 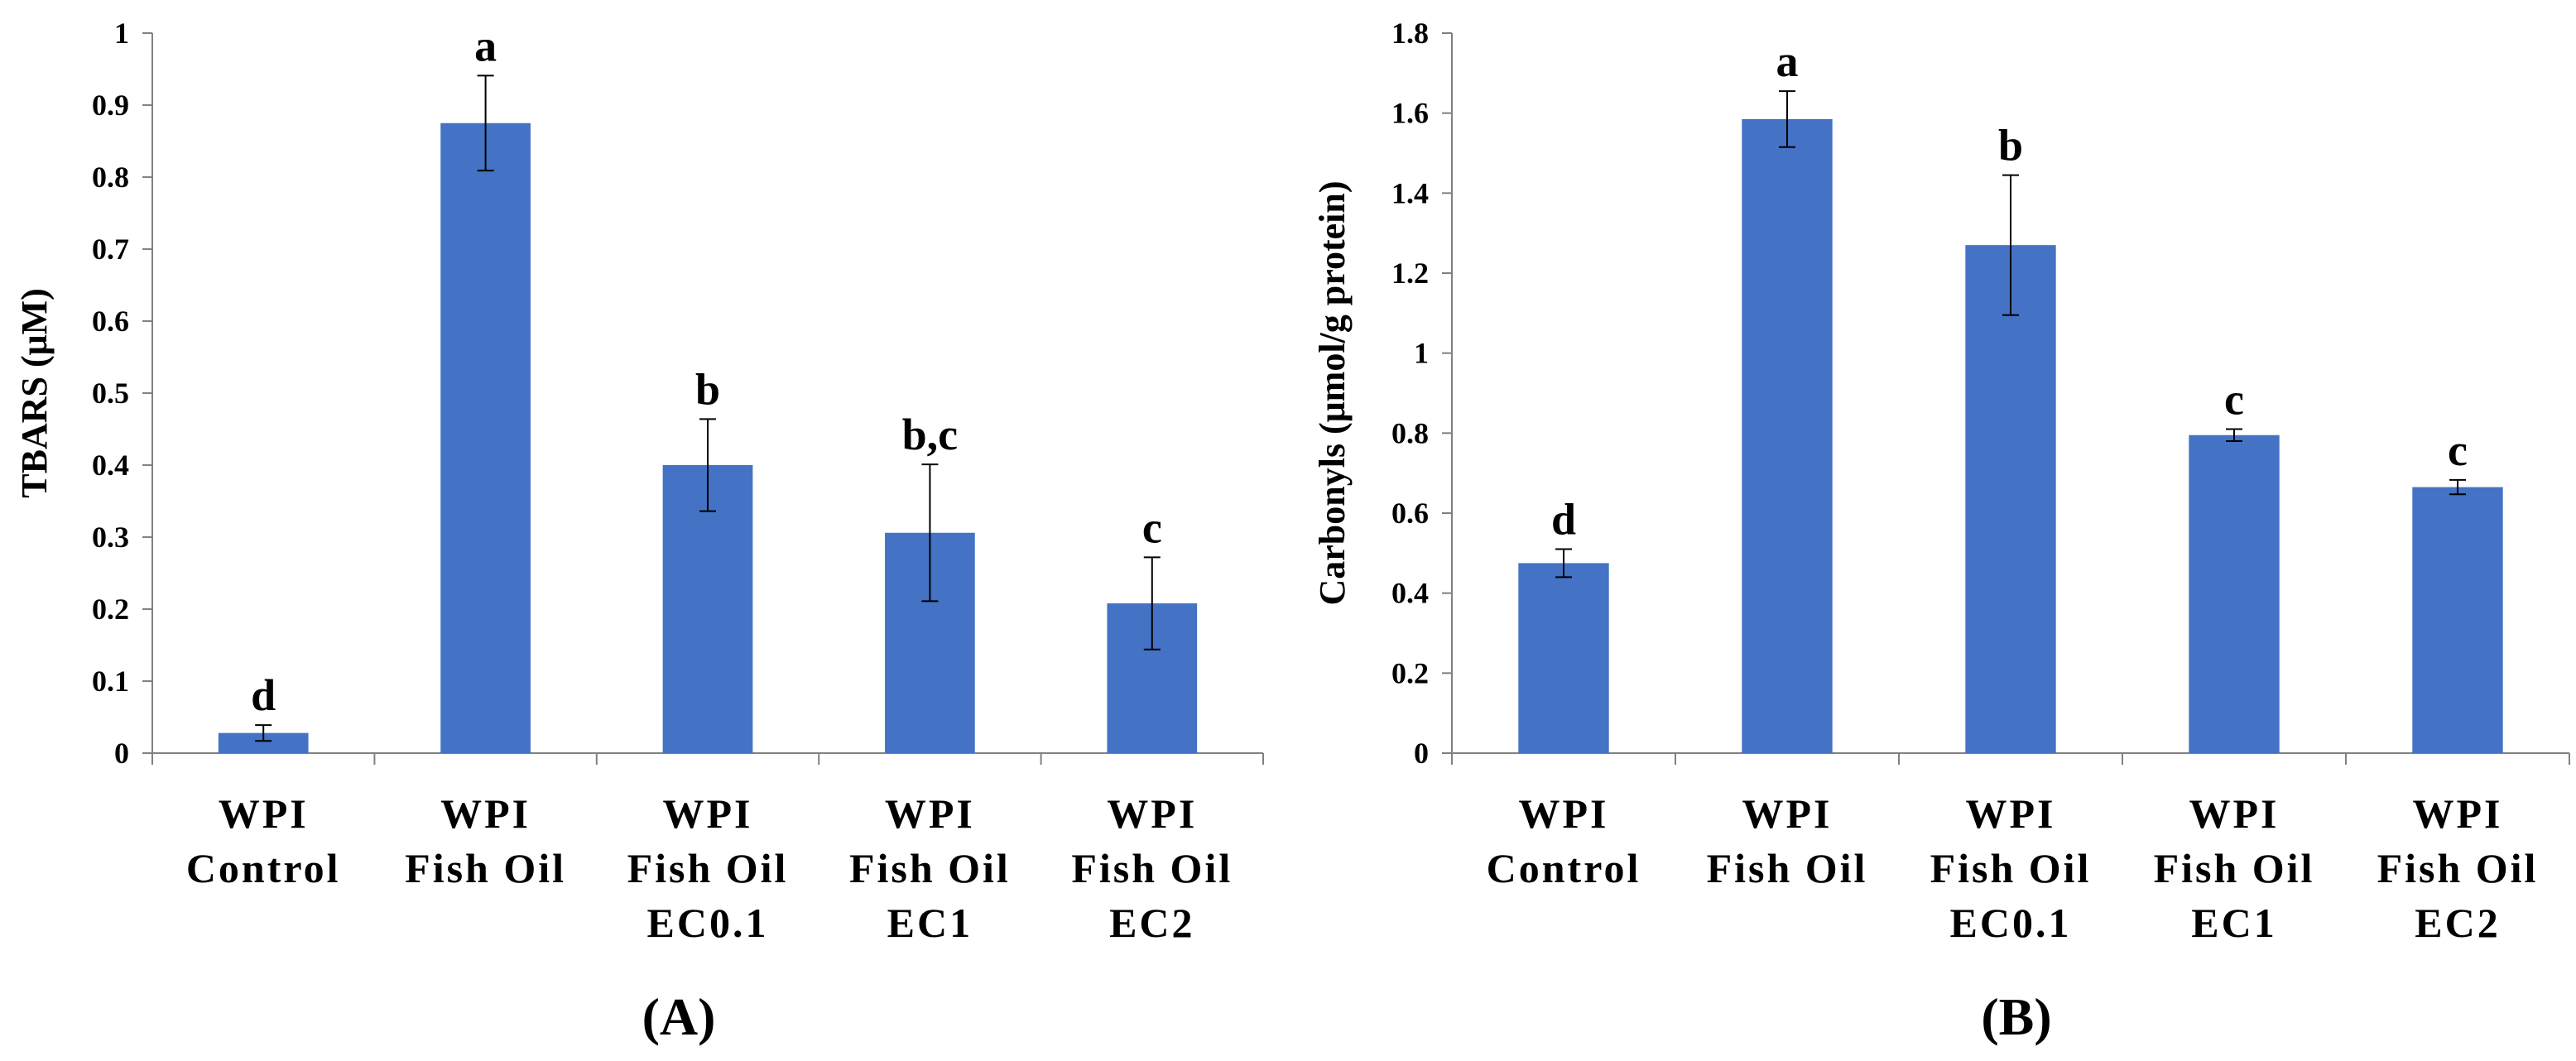 I want to click on category-label-line-b-2-1: Fish Oil, so click(x=2011, y=868).